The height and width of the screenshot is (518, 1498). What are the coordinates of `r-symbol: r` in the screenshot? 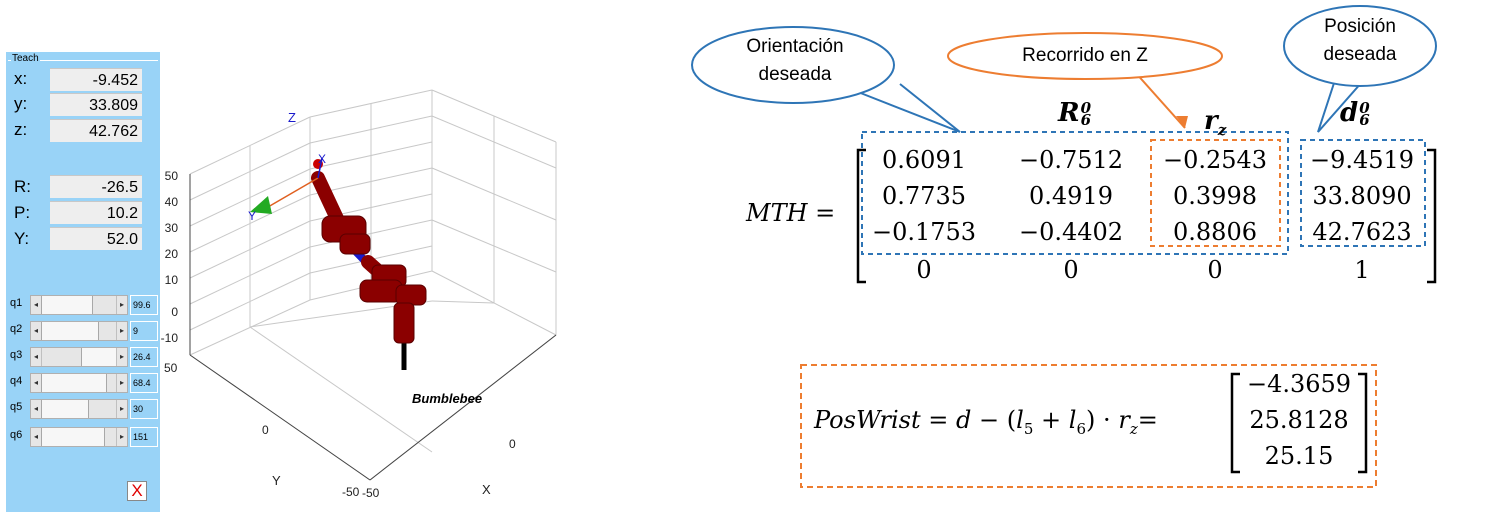 It's located at (1124, 420).